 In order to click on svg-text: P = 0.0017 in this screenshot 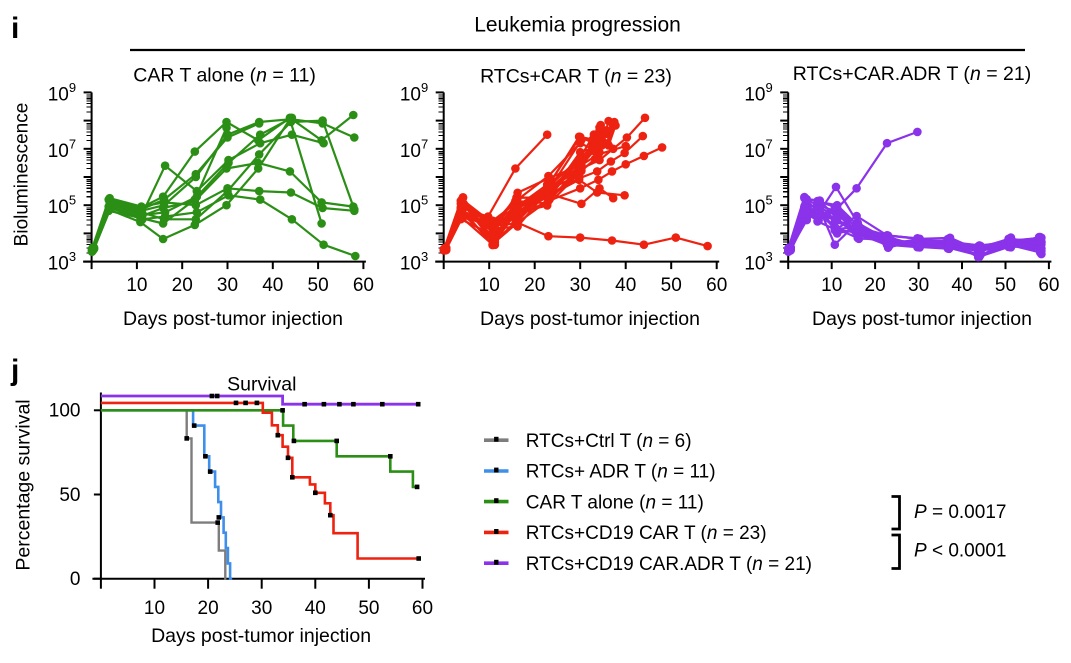, I will do `click(960, 512)`.